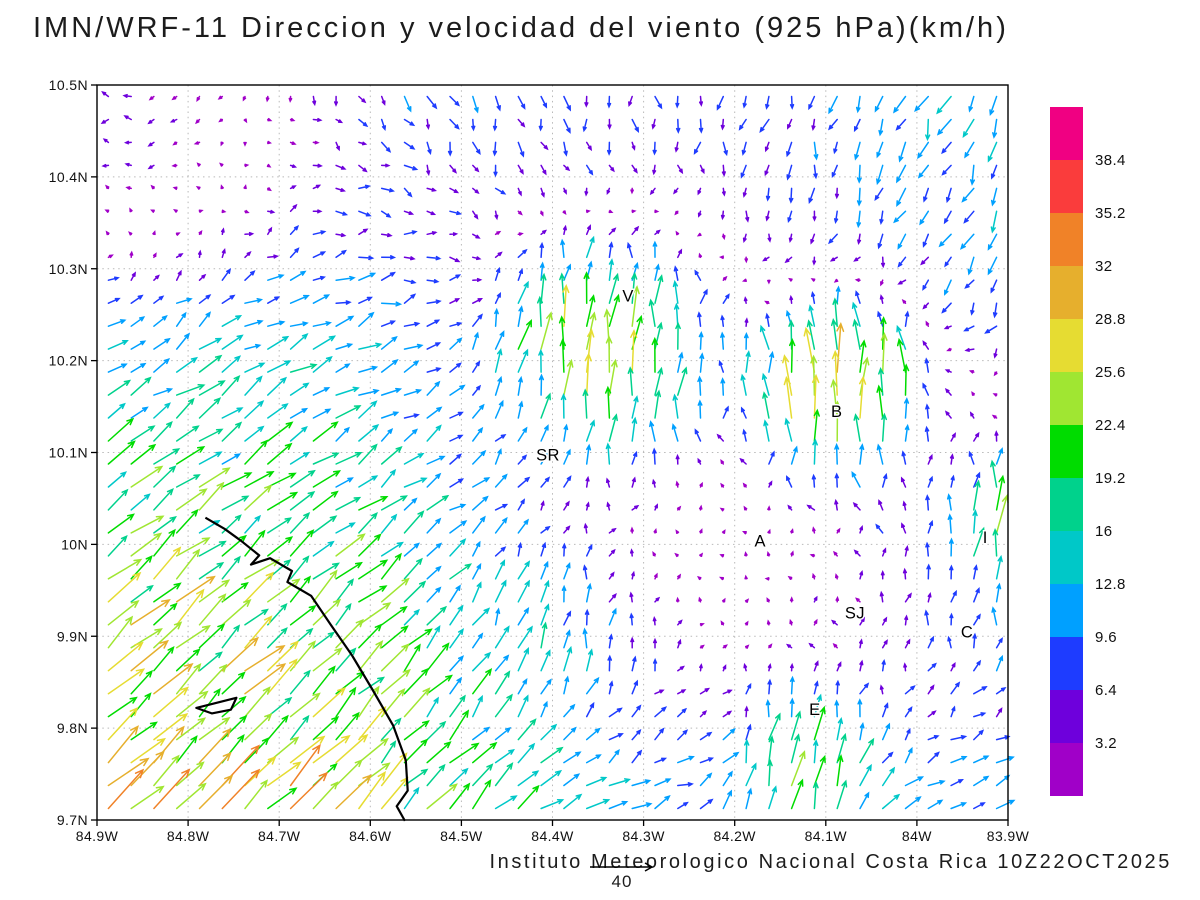 This screenshot has width=1200, height=900. I want to click on x-tick-label: 84.6W, so click(370, 836).